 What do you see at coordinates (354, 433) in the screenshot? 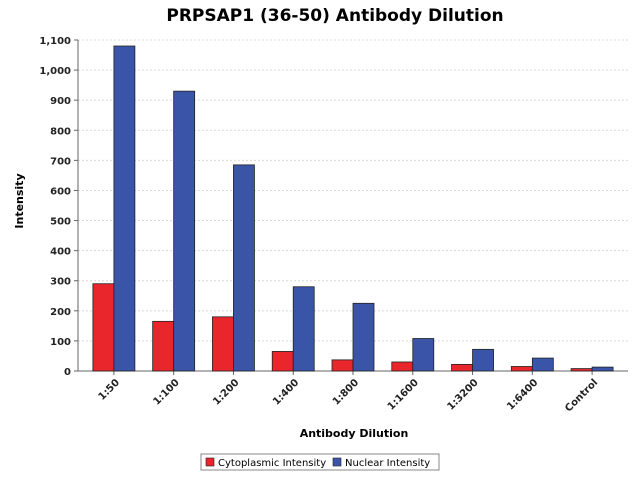
I see `x-axis-title: Antibody Dilution` at bounding box center [354, 433].